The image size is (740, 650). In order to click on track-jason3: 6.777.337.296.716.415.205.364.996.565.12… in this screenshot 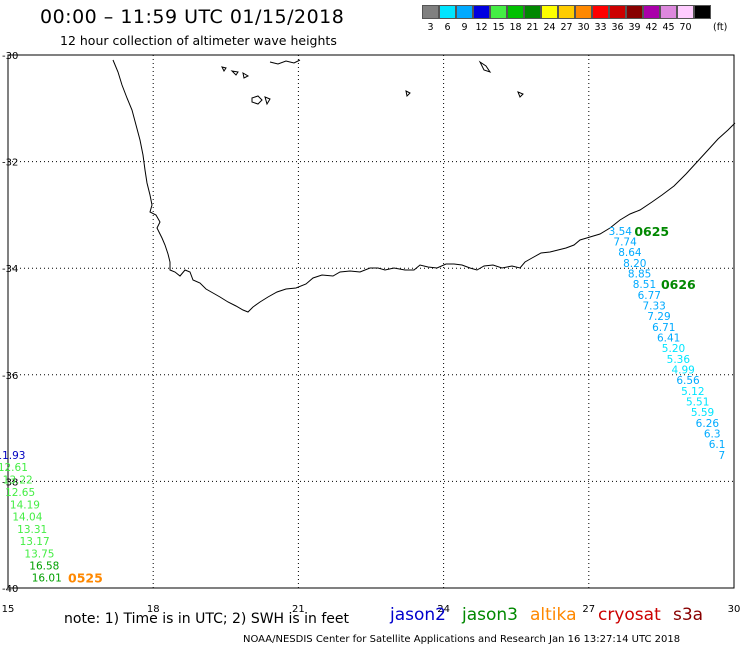, I will do `click(682, 369)`.